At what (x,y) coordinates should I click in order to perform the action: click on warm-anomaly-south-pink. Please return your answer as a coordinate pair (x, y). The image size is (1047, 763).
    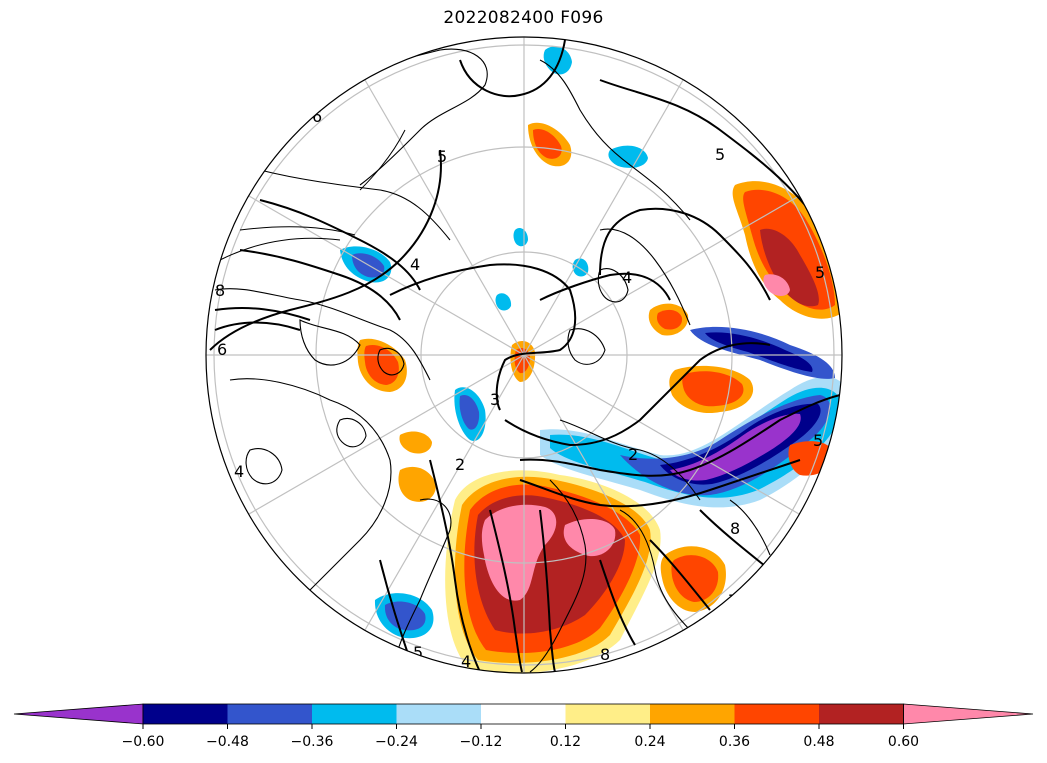
    Looking at the image, I should click on (519, 552).